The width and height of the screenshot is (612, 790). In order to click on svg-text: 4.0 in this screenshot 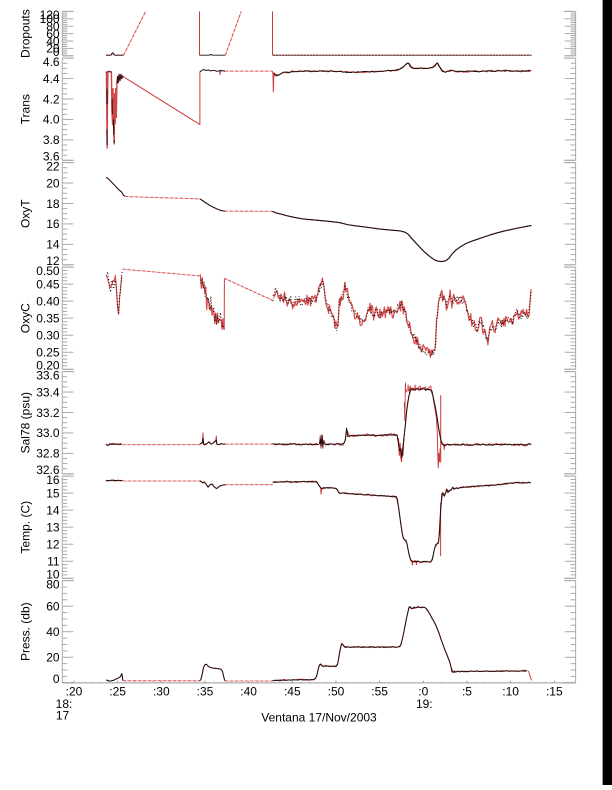, I will do `click(51, 120)`.